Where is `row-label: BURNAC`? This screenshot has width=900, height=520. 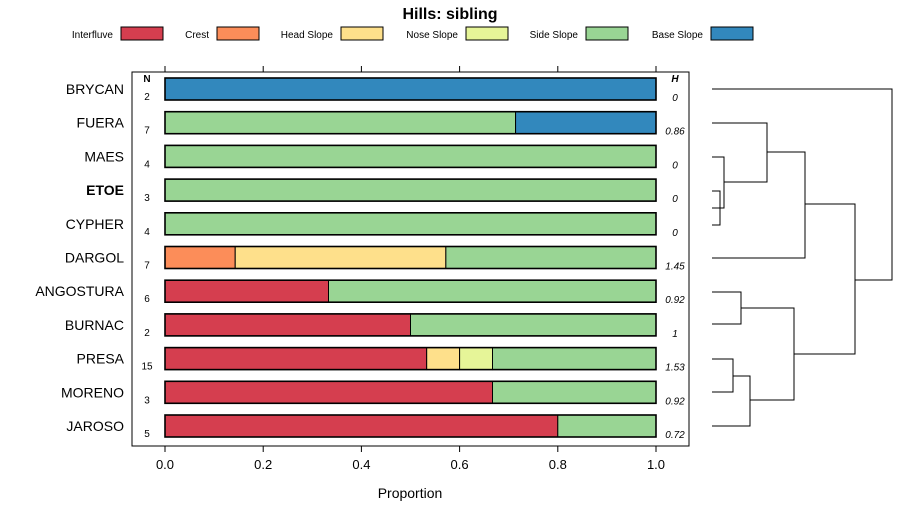
row-label: BURNAC is located at coordinates (94, 325).